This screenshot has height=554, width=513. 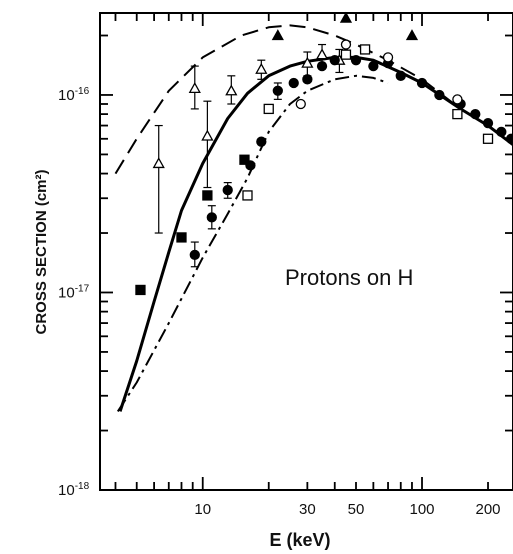 What do you see at coordinates (421, 509) in the screenshot?
I see `x-tick-label: 100` at bounding box center [421, 509].